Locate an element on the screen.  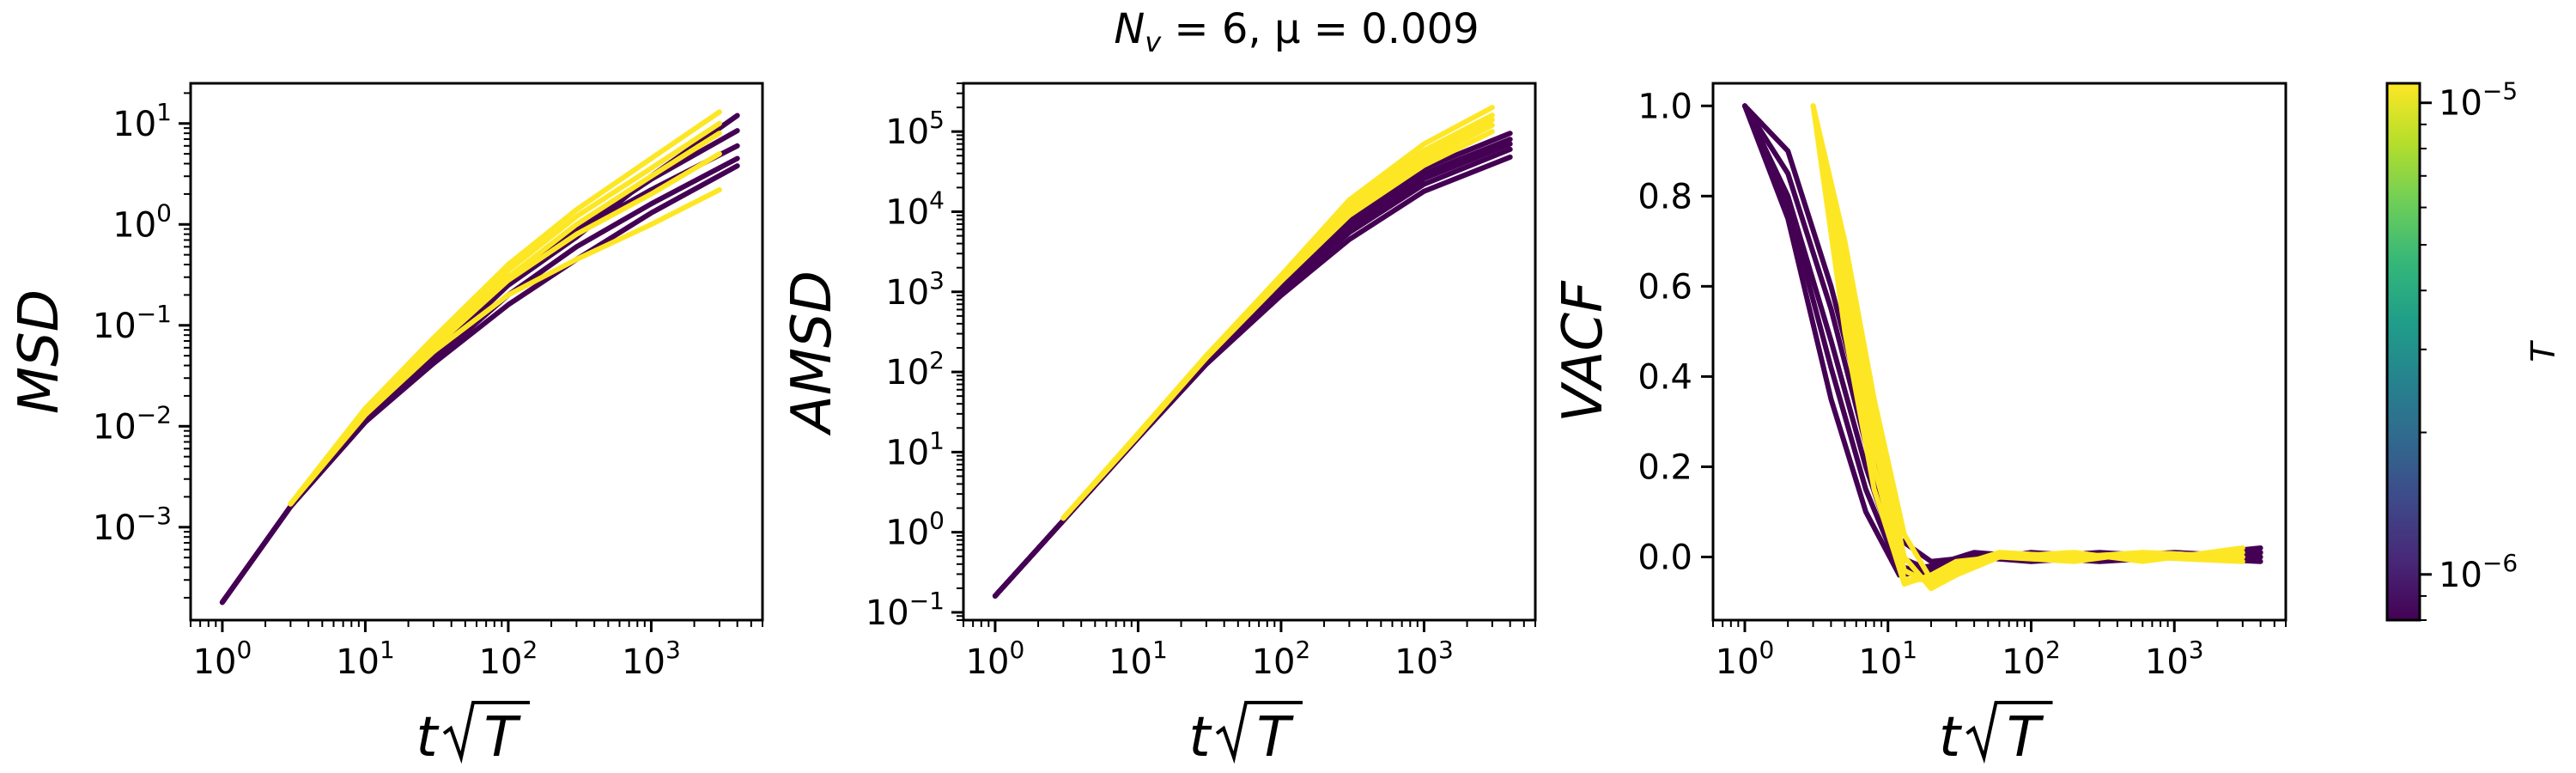
colorbar-tick-label: 10⁻⁶ is located at coordinates (2478, 572).